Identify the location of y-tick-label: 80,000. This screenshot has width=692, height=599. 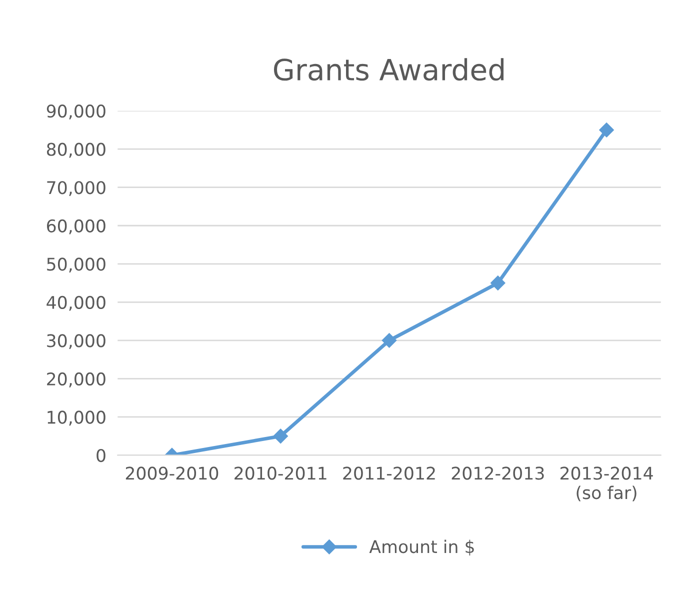
(76, 150).